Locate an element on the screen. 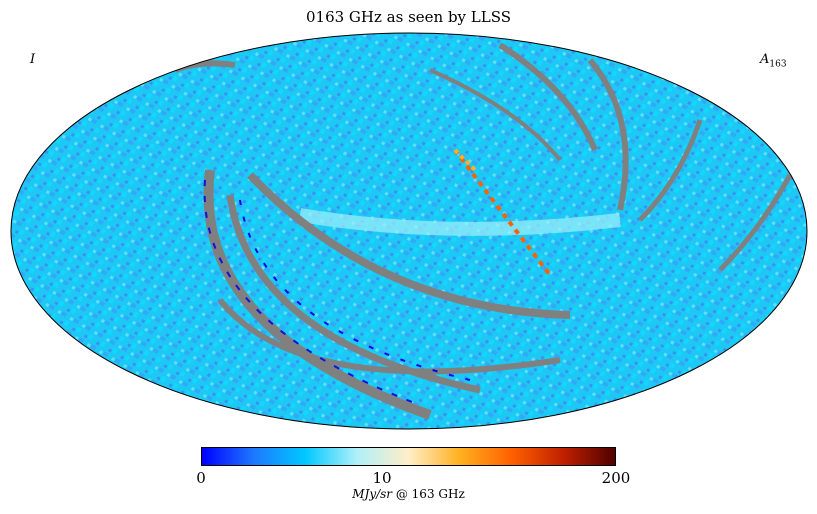  colorbar is located at coordinates (408, 456).